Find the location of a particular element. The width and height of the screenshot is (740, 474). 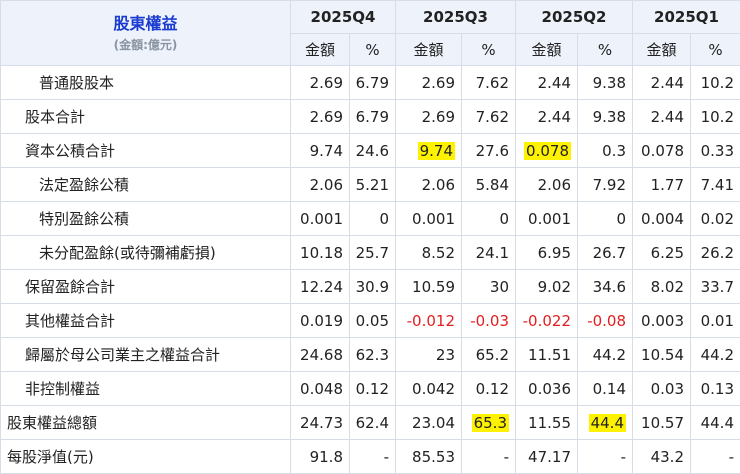

row-label: 資本公積合計 is located at coordinates (145, 150).